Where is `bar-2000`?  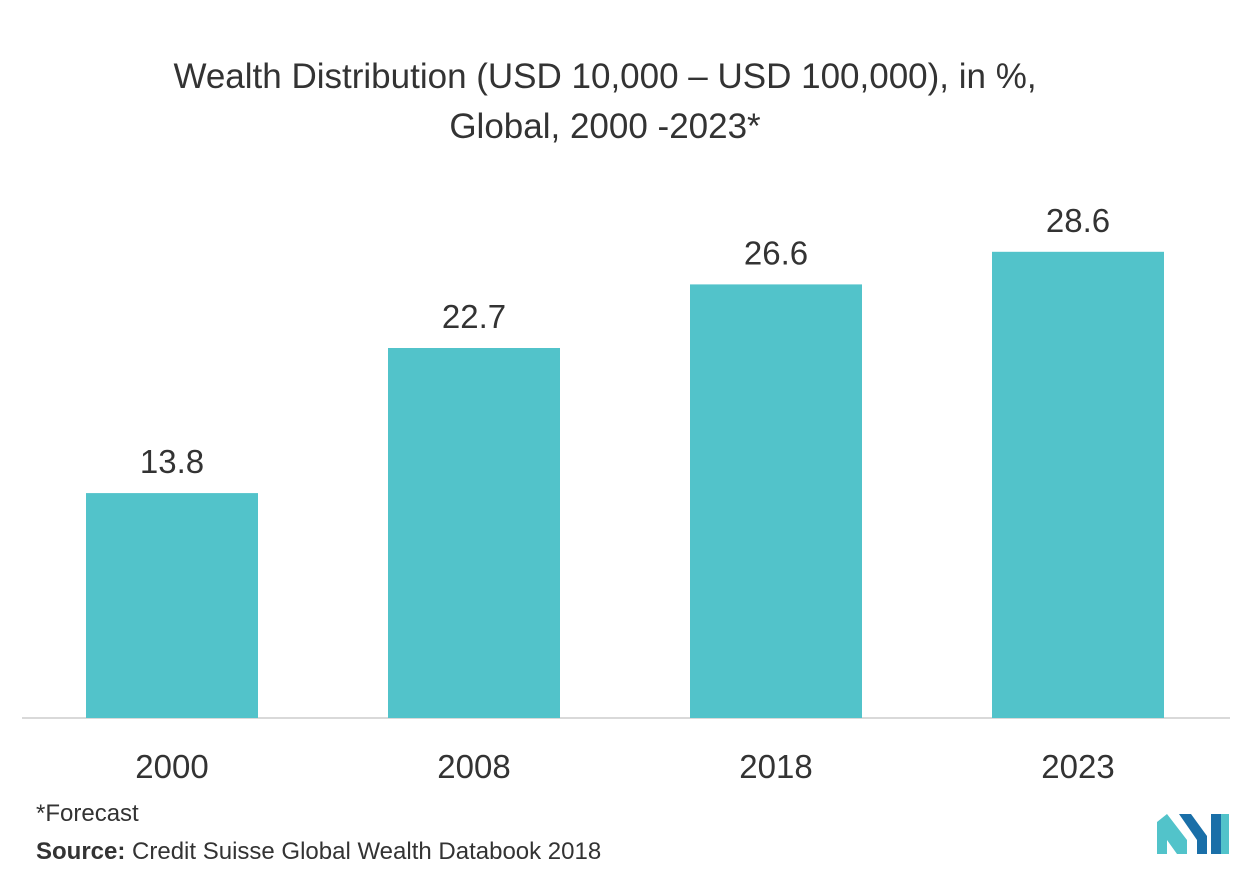
bar-2000 is located at coordinates (172, 605).